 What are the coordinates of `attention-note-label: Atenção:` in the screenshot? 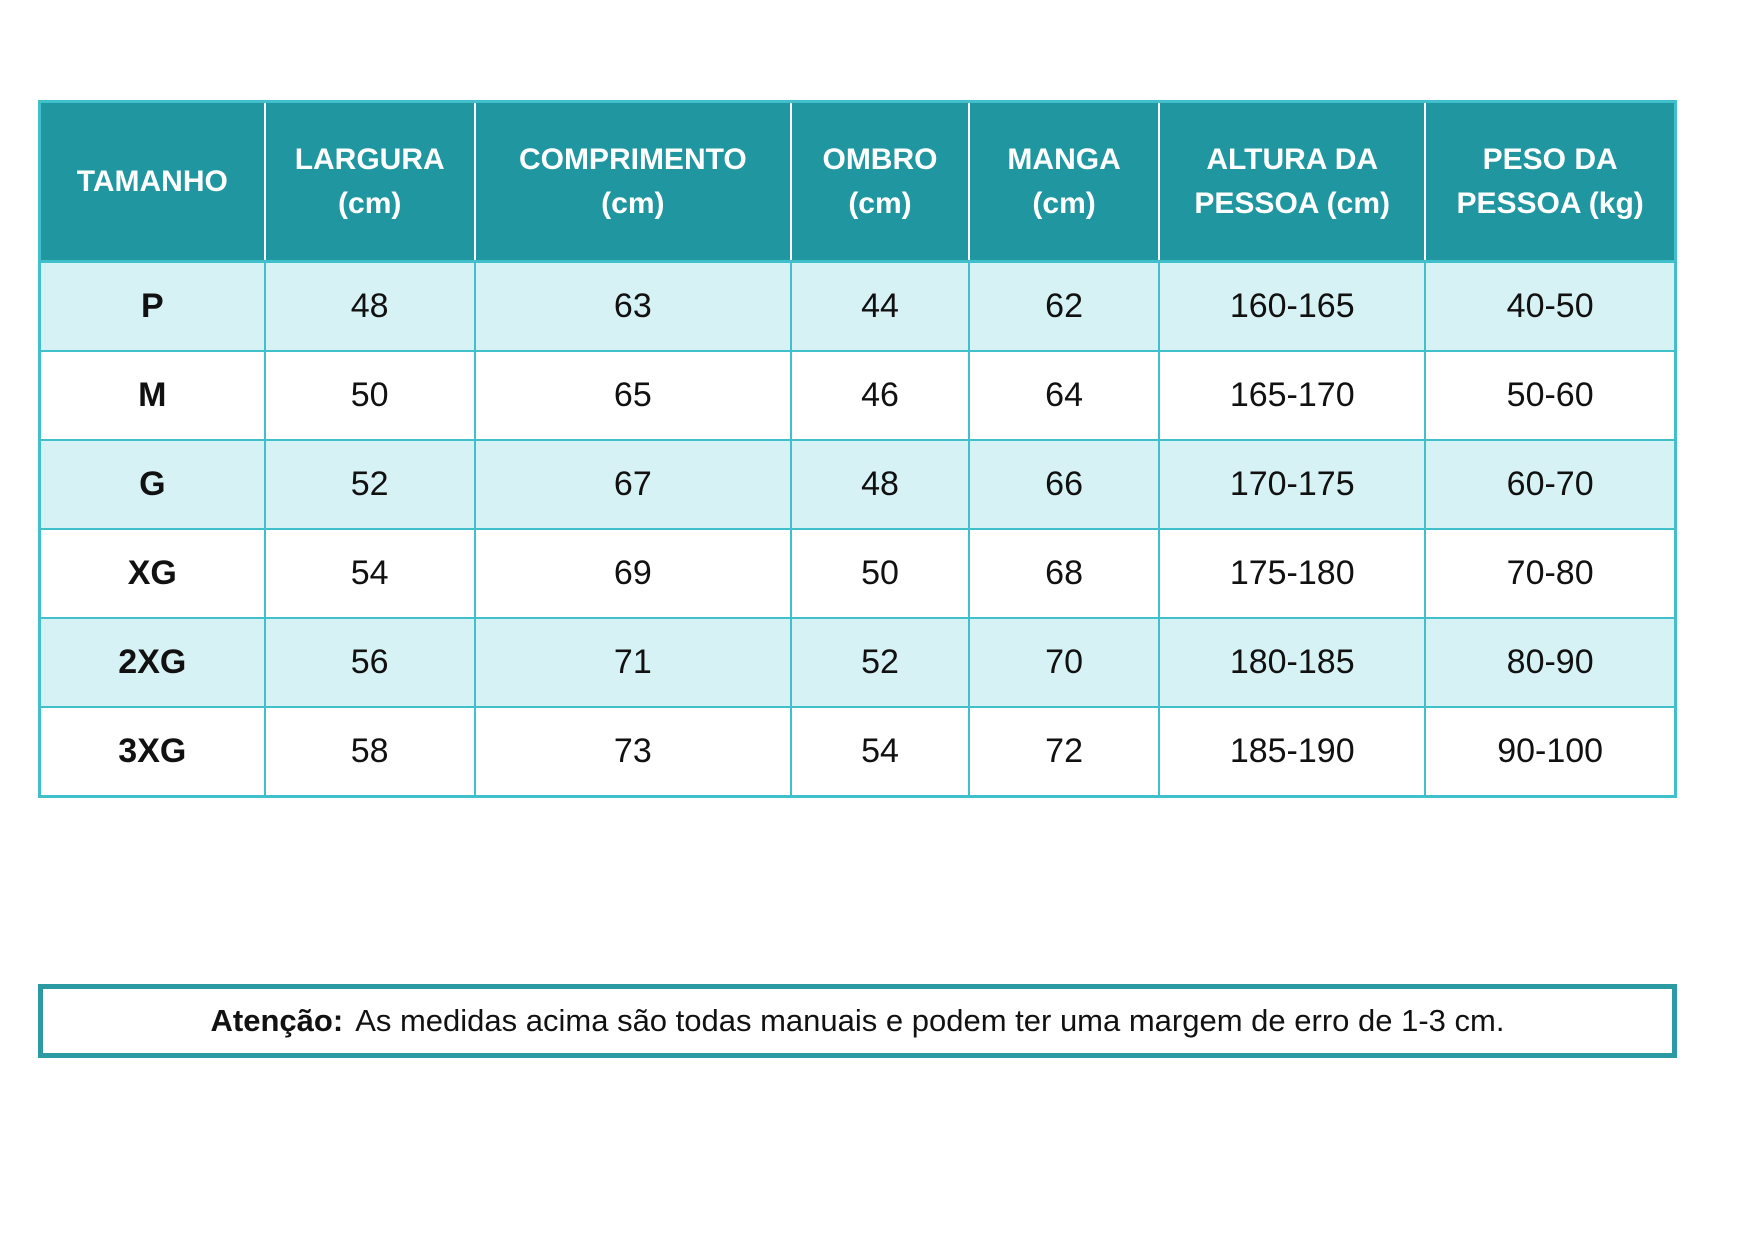 It's located at (277, 1020).